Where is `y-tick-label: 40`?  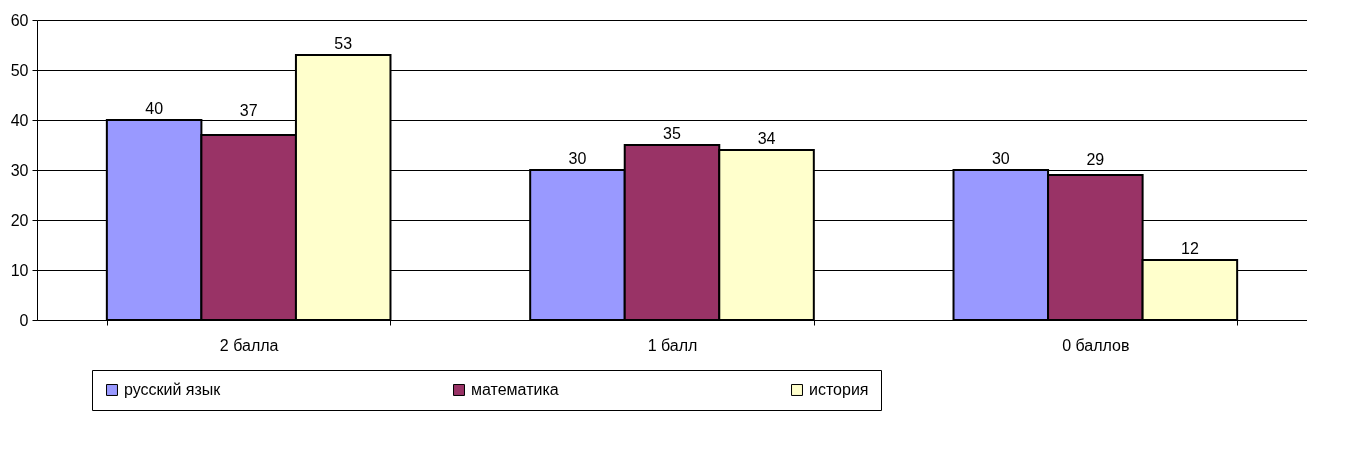
y-tick-label: 40 is located at coordinates (19, 120).